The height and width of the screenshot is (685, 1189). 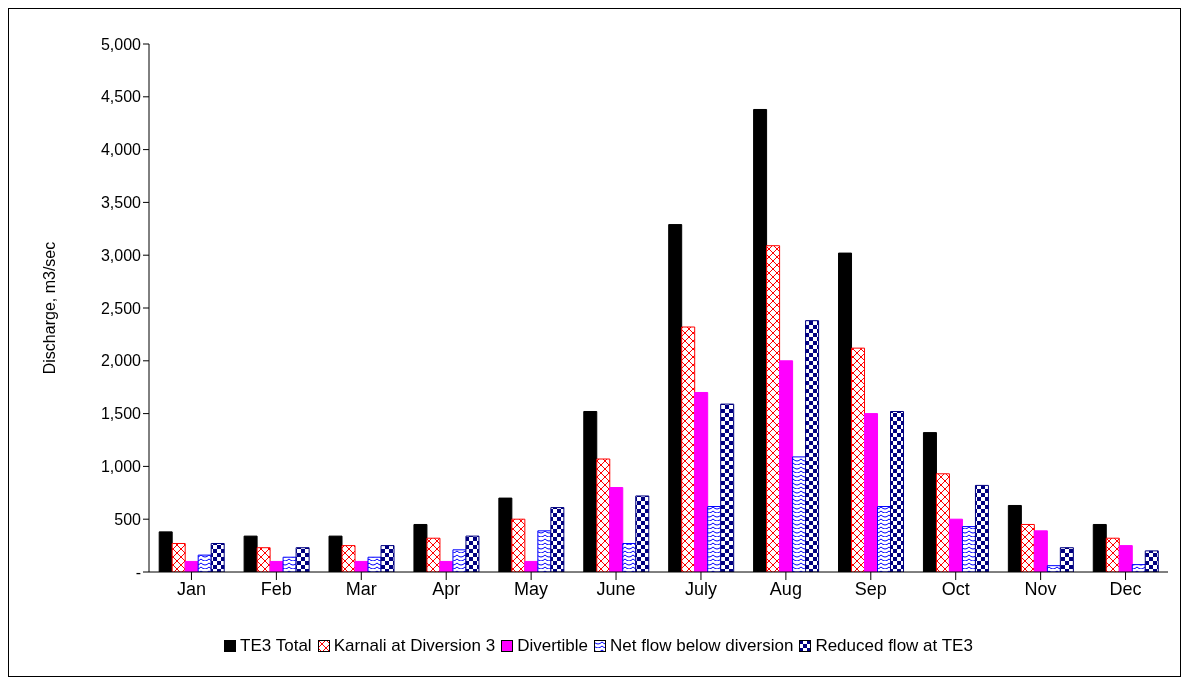 I want to click on y-tick-label: -, so click(x=138, y=572).